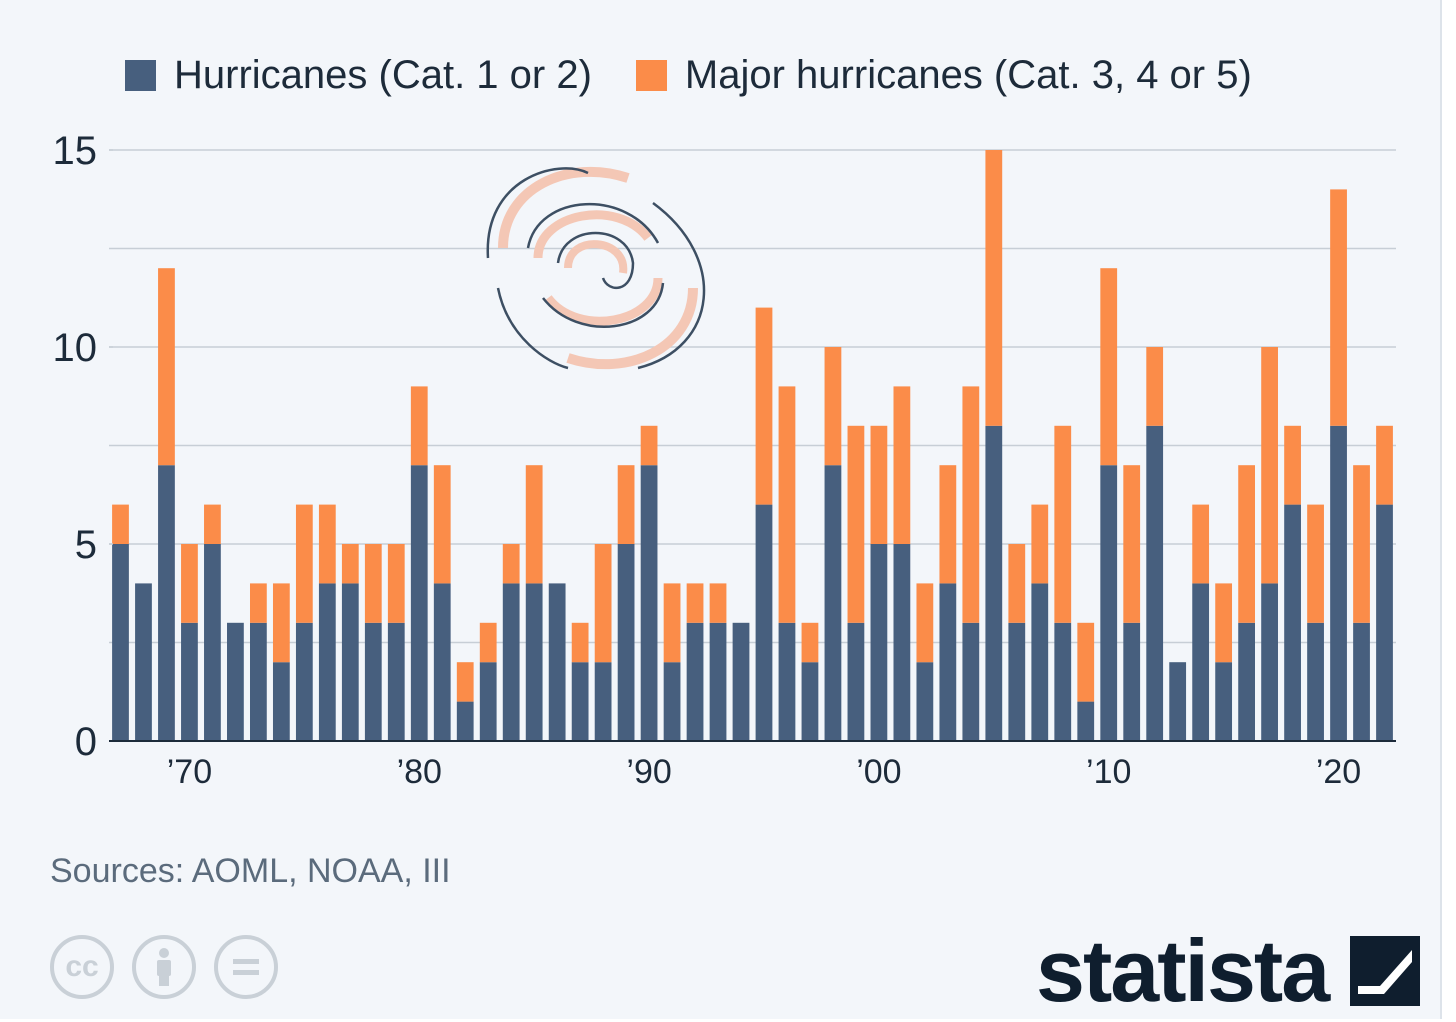 The image size is (1456, 1022). What do you see at coordinates (258, 603) in the screenshot?
I see `bar-major-hurricanes-1973` at bounding box center [258, 603].